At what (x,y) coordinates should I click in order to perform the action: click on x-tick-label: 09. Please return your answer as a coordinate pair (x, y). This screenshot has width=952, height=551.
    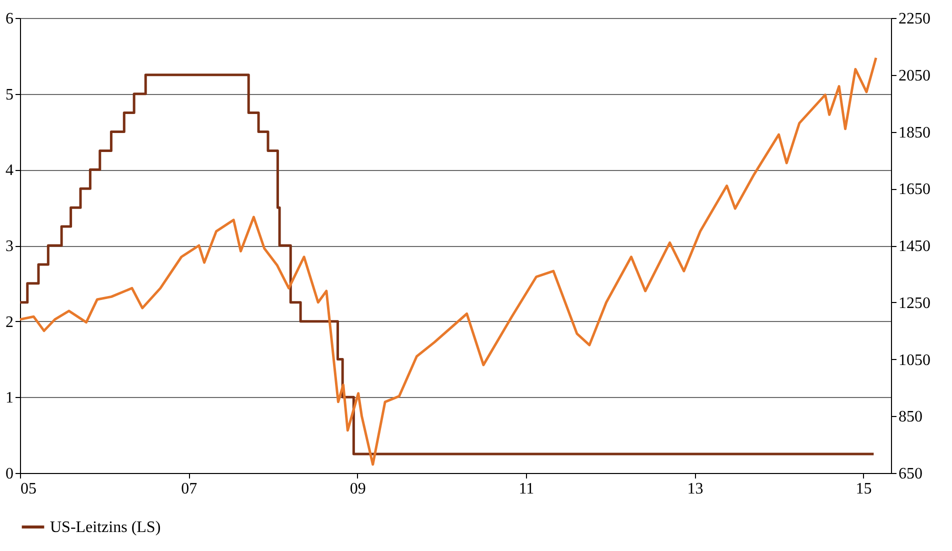
    Looking at the image, I should click on (358, 489).